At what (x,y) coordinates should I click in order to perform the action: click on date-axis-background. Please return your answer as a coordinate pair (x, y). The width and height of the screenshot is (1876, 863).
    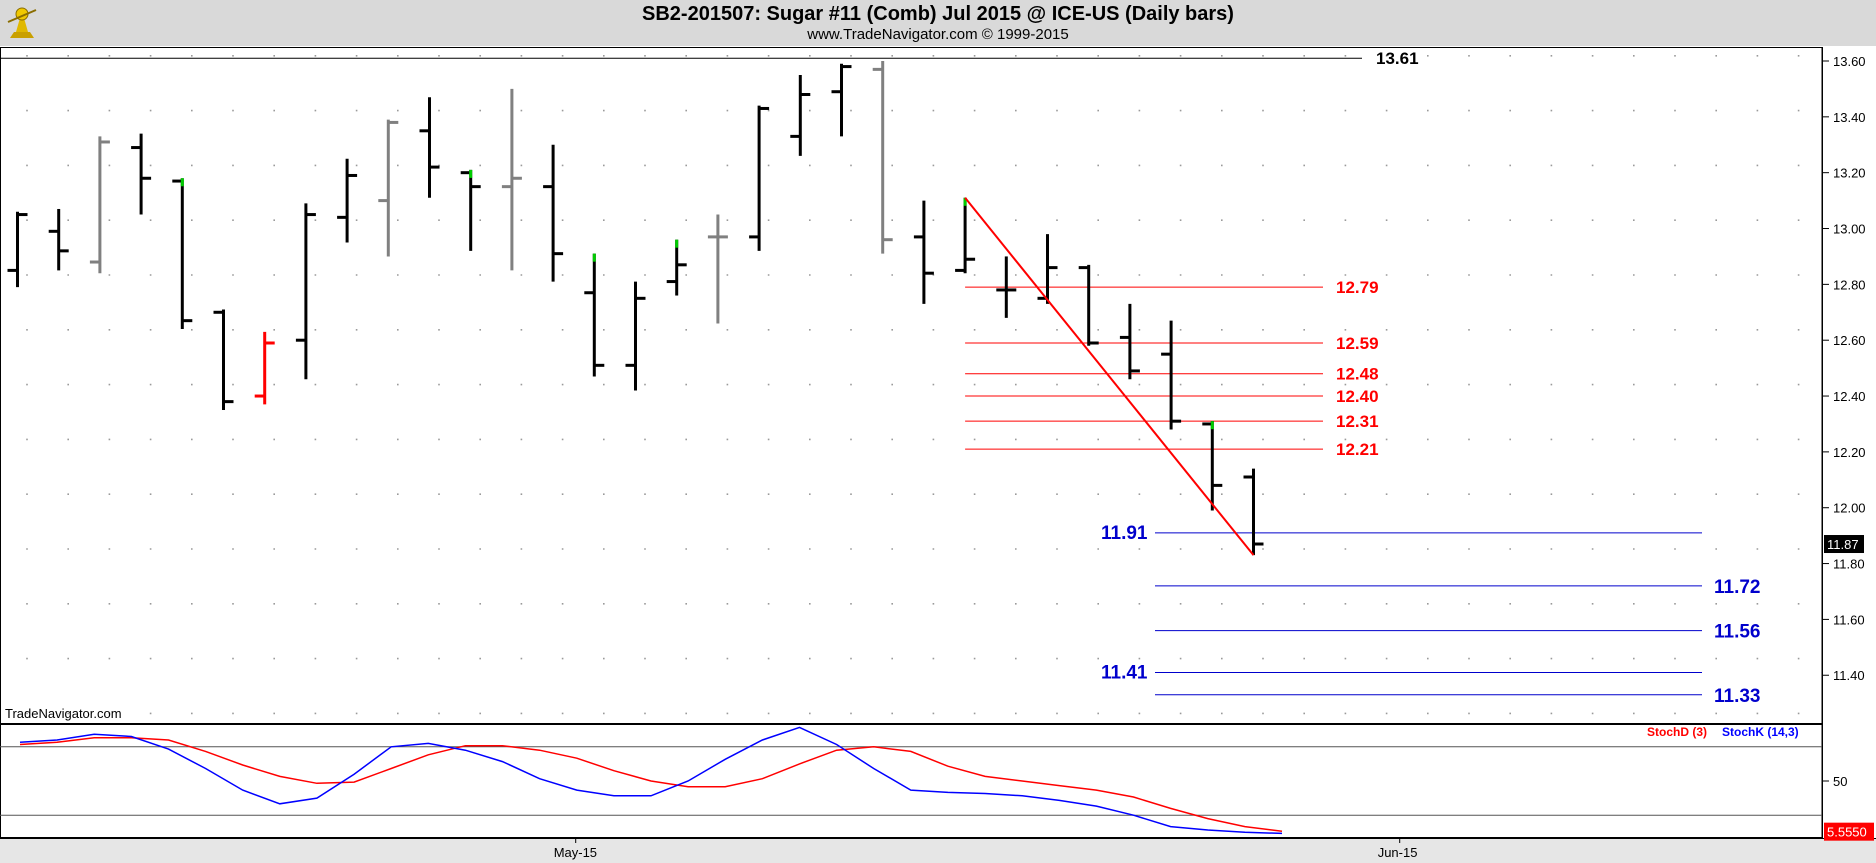
    Looking at the image, I should click on (938, 850).